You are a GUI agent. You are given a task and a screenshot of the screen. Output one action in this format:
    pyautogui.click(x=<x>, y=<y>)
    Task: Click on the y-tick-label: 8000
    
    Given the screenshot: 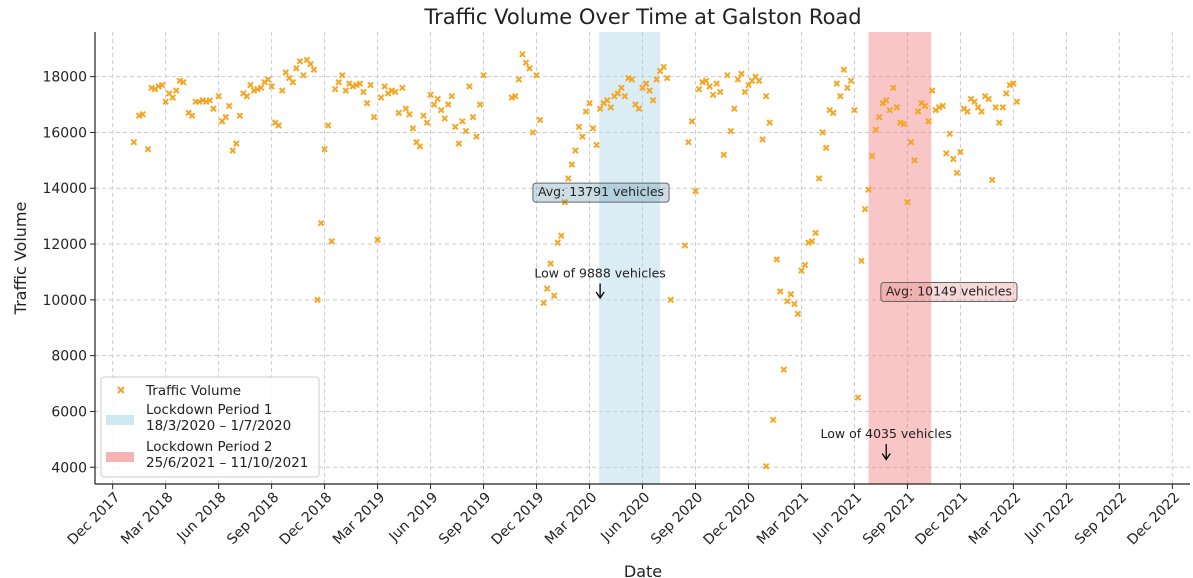 What is the action you would take?
    pyautogui.click(x=69, y=357)
    